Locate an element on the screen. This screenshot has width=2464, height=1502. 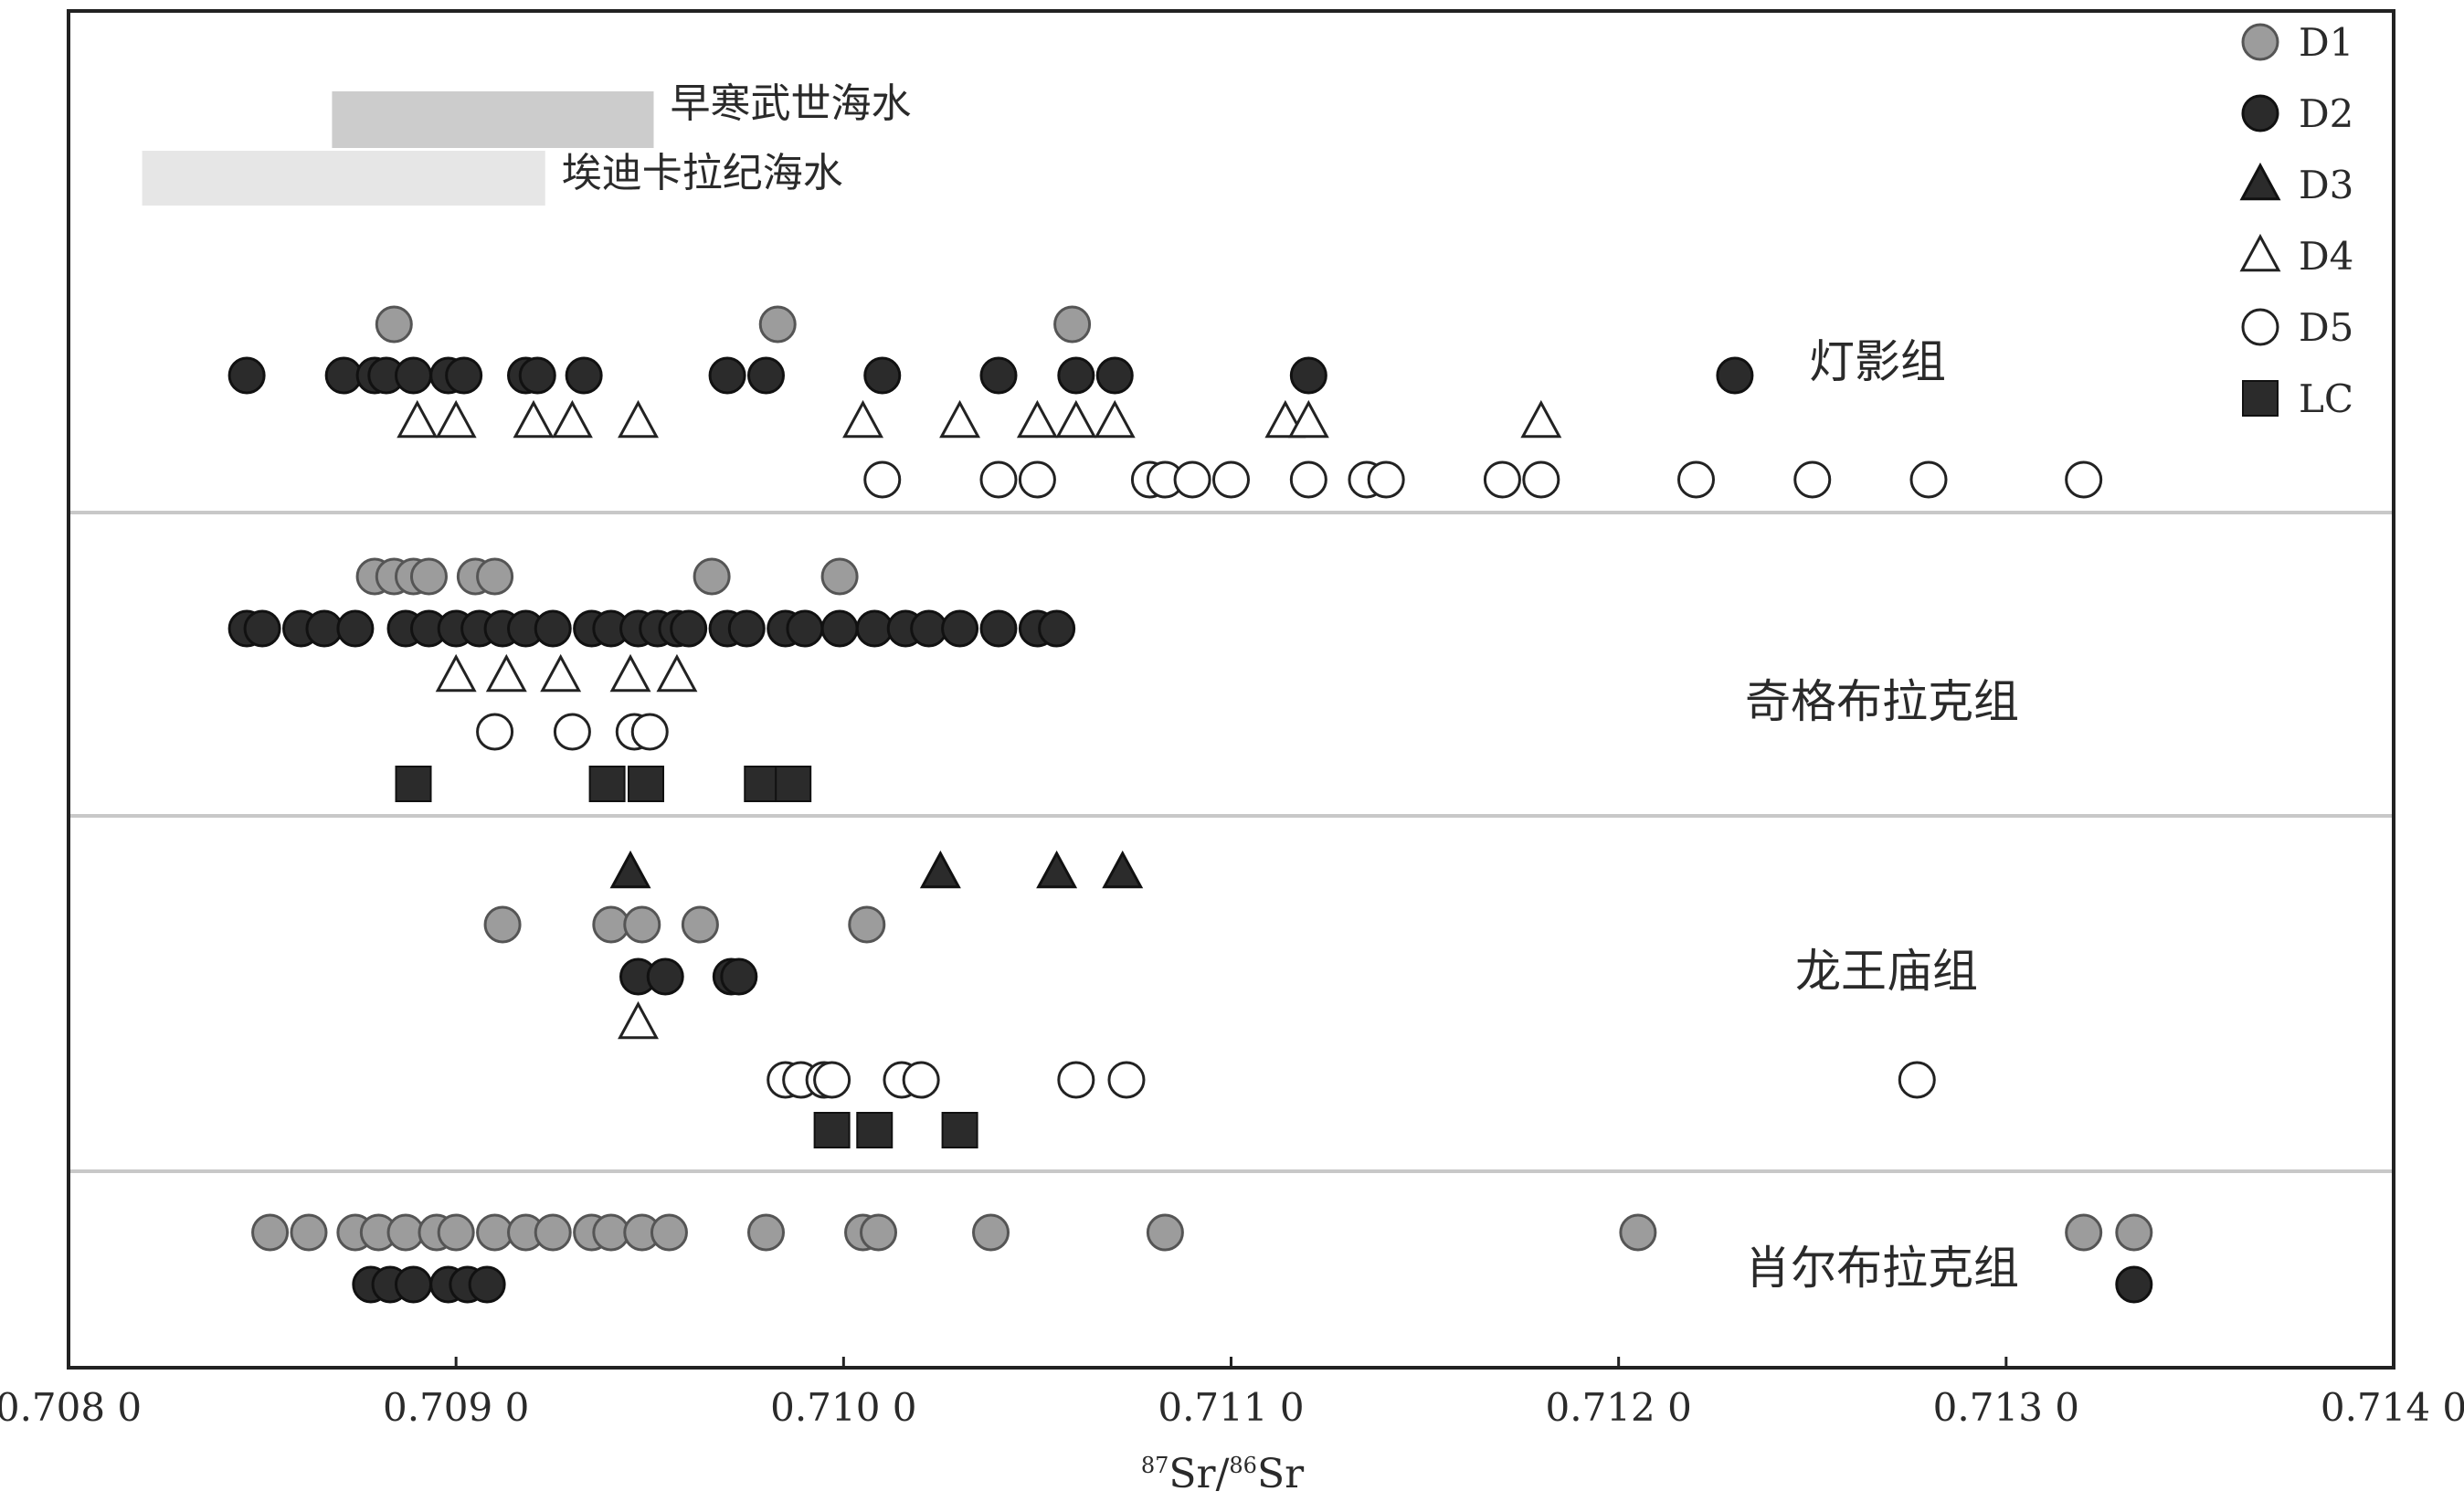
legend-label-d1: D1 is located at coordinates (2326, 43).